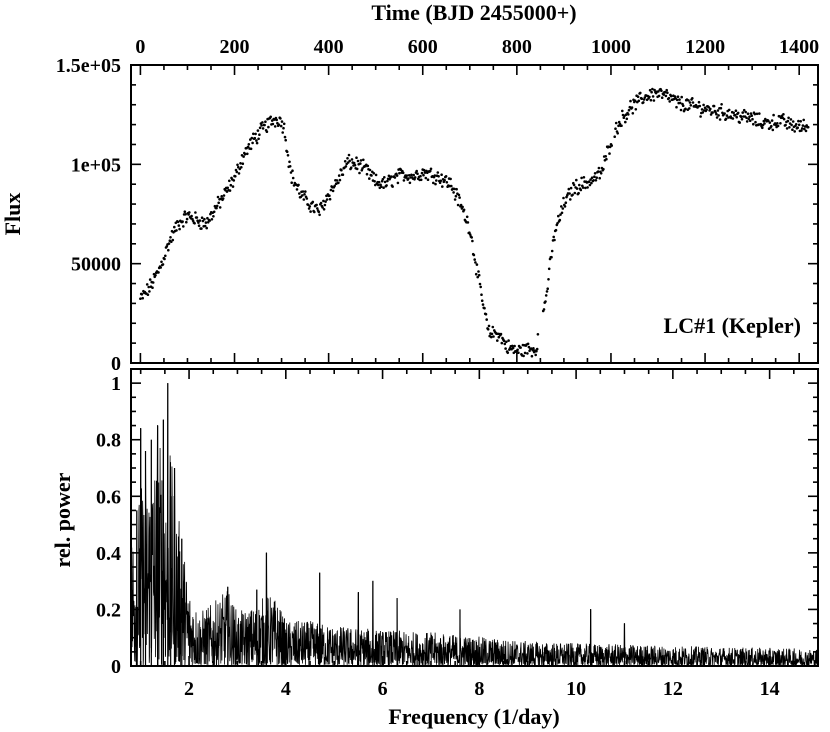 Image resolution: width=830 pixels, height=732 pixels. Describe the element at coordinates (479, 689) in the screenshot. I see `frequency-tick-label: 8` at that location.